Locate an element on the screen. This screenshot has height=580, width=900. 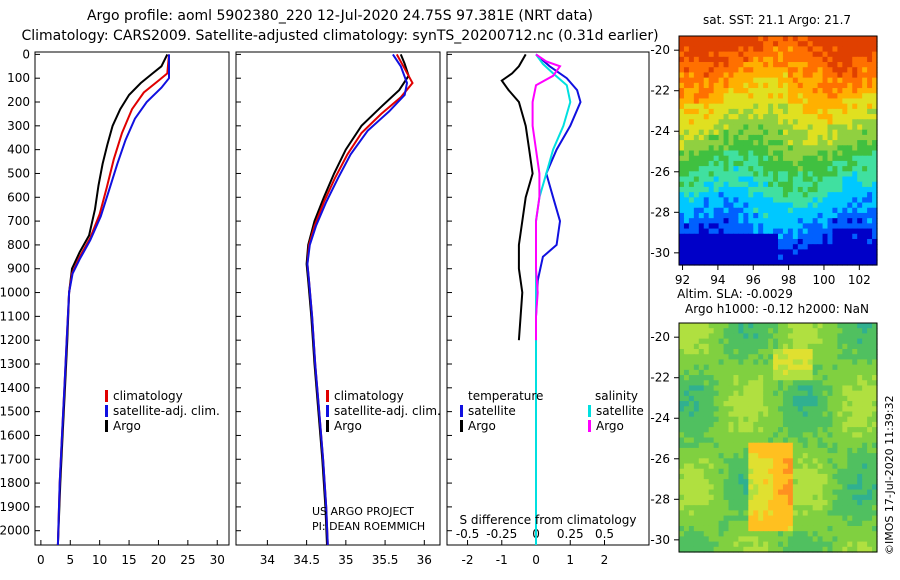
difference-x-axis-top: -2 -1 0 1 2 is located at coordinates (535, 553).